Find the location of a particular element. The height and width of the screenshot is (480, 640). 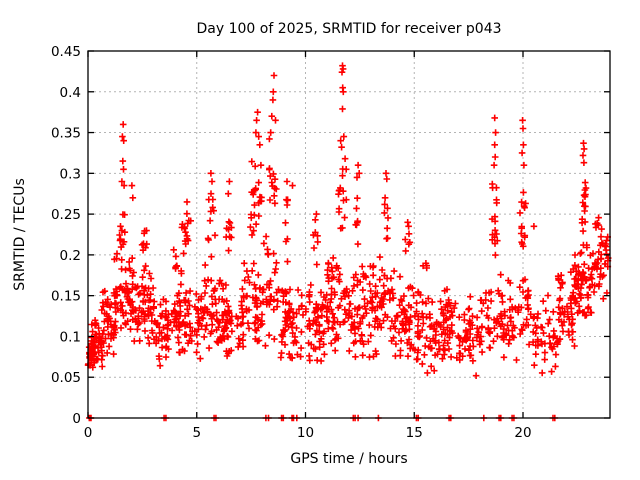

y-tick-label: 0.4 is located at coordinates (70, 93).